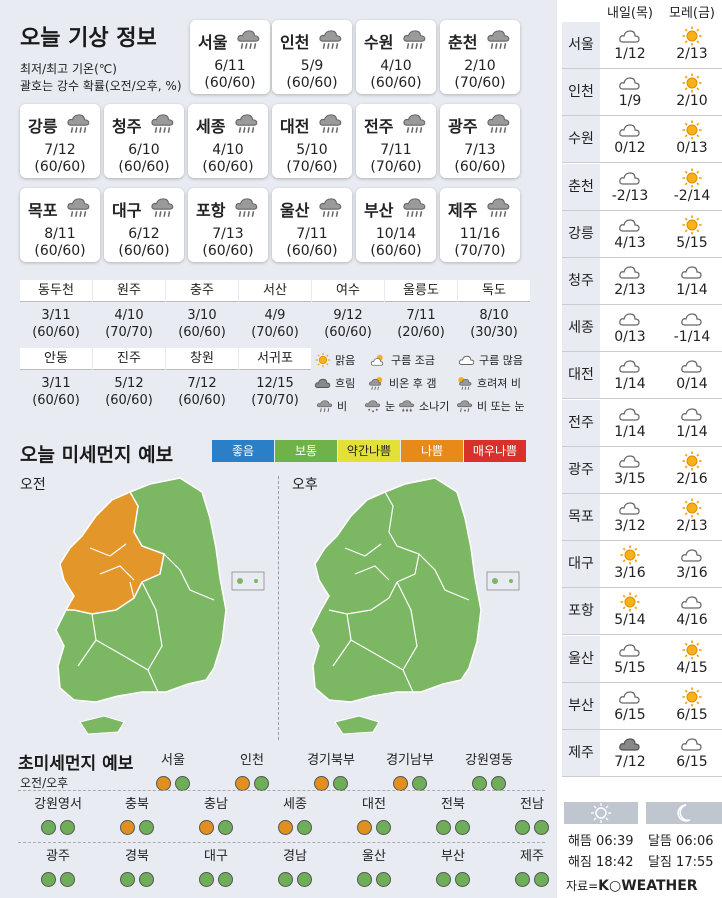 The height and width of the screenshot is (898, 722). What do you see at coordinates (216, 868) in the screenshot?
I see `fine-dust-item: 대구` at bounding box center [216, 868].